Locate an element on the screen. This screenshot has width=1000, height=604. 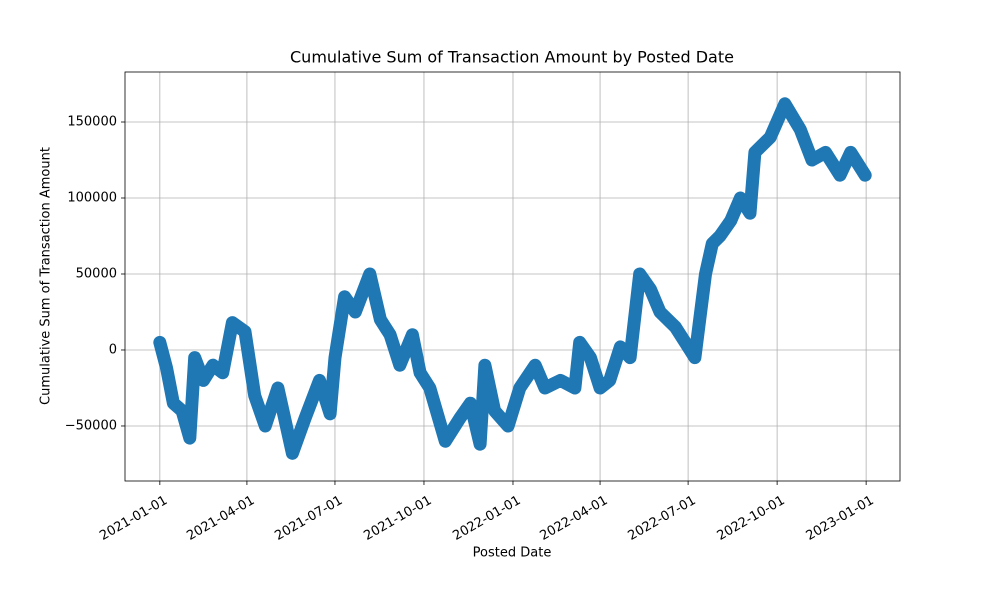
x-tick-label: 2021-07-01 is located at coordinates (308, 518).